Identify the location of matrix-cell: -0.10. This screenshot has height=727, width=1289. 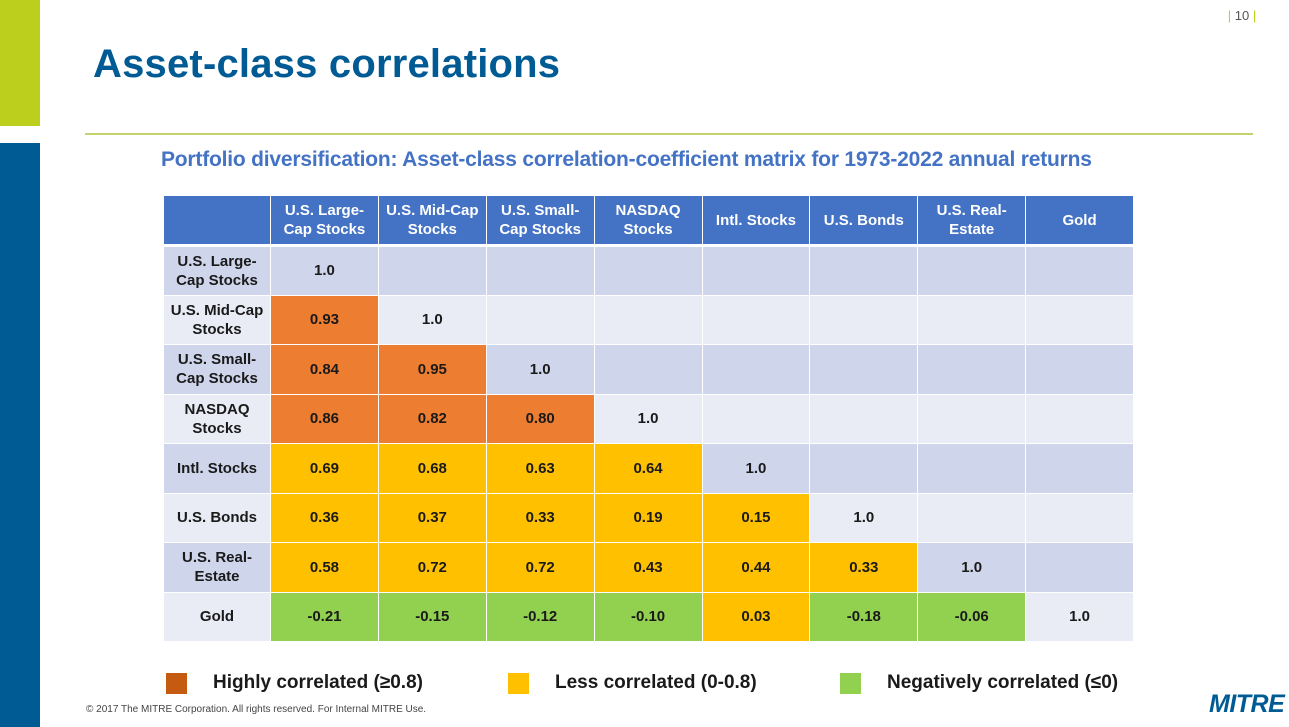
(648, 616).